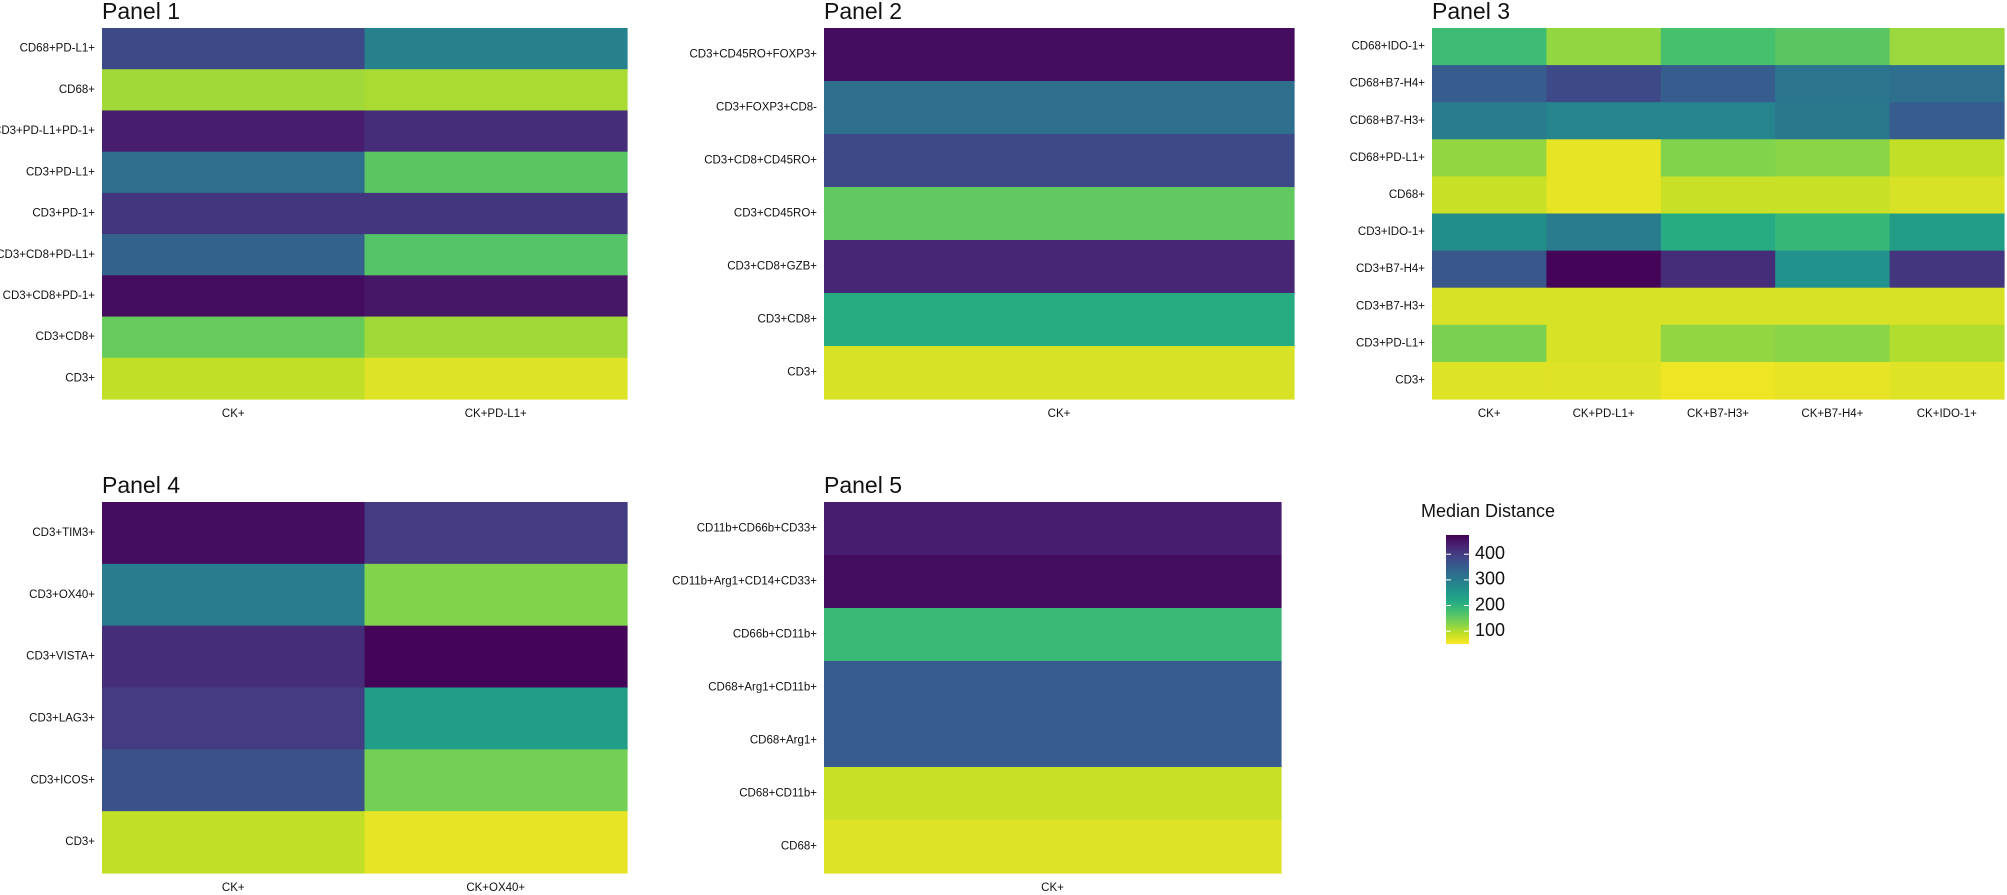 The image size is (2007, 895). What do you see at coordinates (1490, 630) in the screenshot?
I see `colorbar-tick-label: 100` at bounding box center [1490, 630].